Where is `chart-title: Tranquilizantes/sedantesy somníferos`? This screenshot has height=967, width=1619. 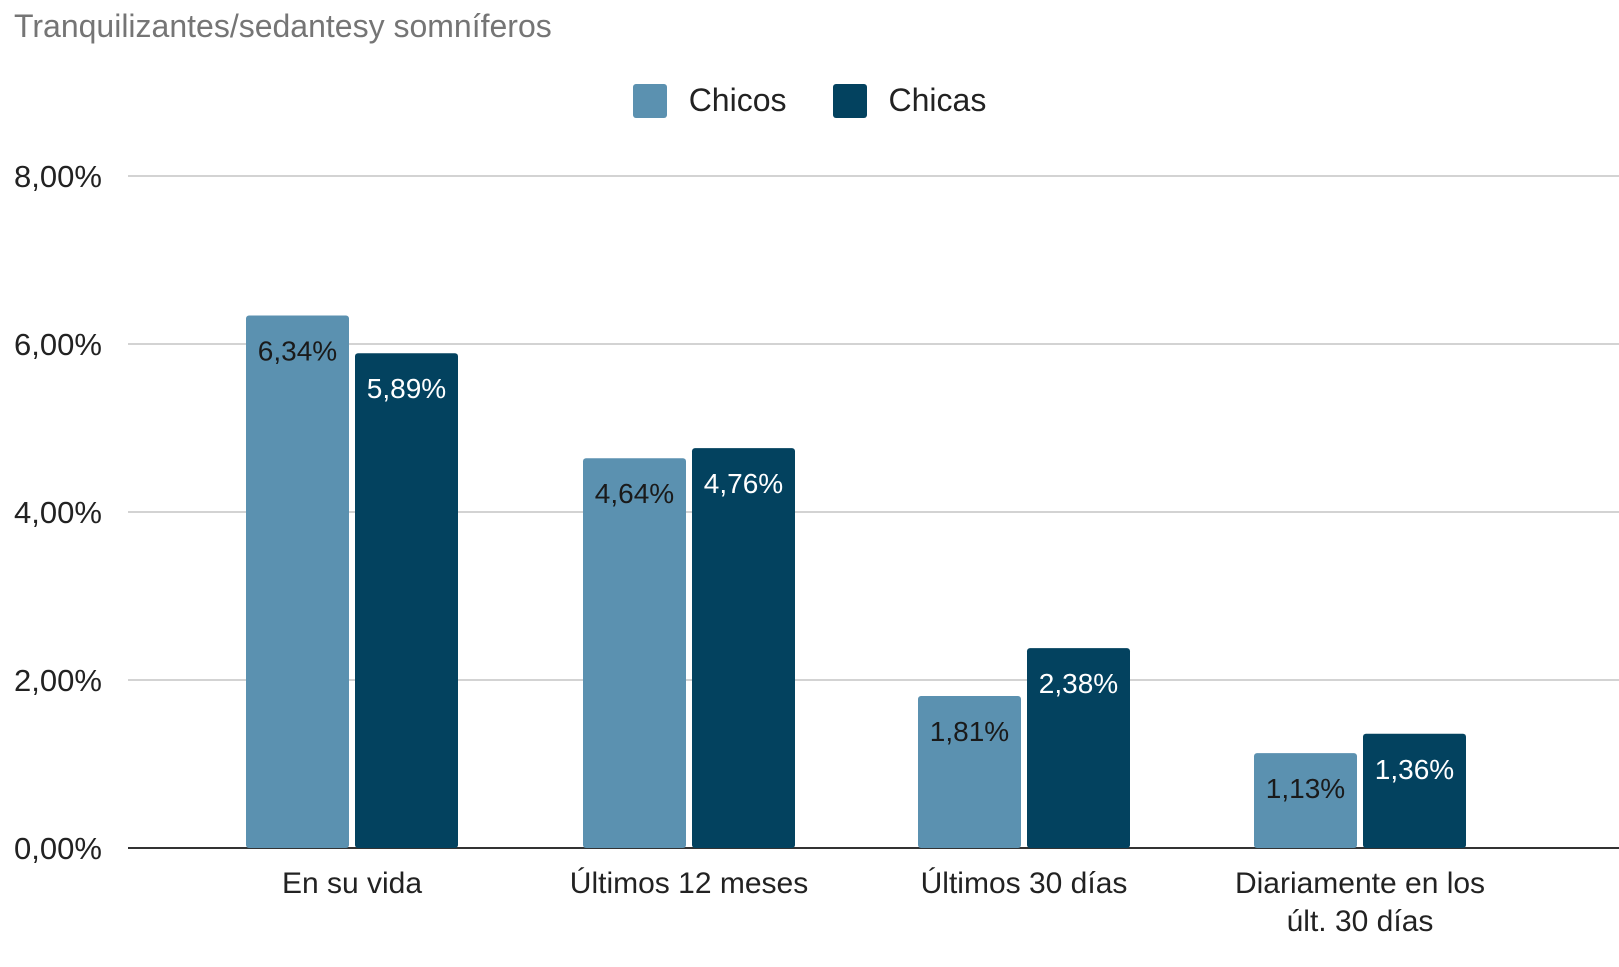 chart-title: Tranquilizantes/sedantesy somníferos is located at coordinates (283, 26).